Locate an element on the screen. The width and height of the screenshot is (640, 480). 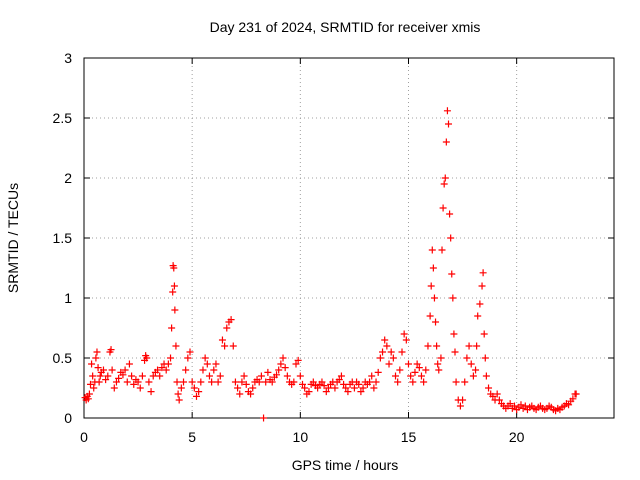
x-tick-label: 20 is located at coordinates (517, 437).